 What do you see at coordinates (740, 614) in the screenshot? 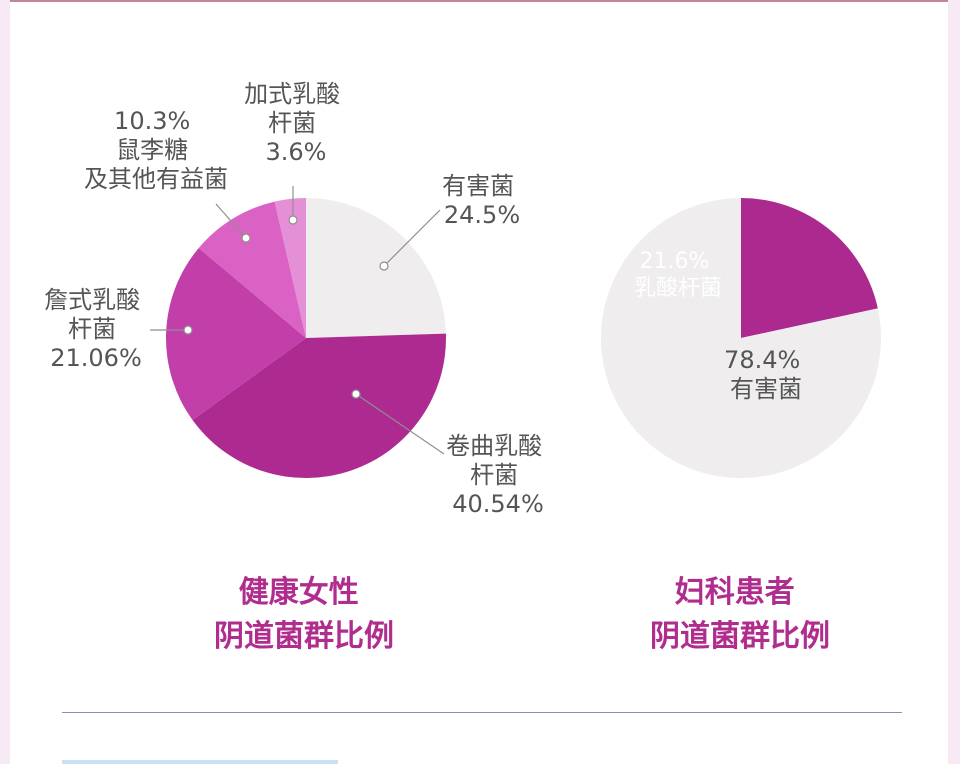
I see `pie2-caption: 妇科患者 阴道菌群比例` at bounding box center [740, 614].